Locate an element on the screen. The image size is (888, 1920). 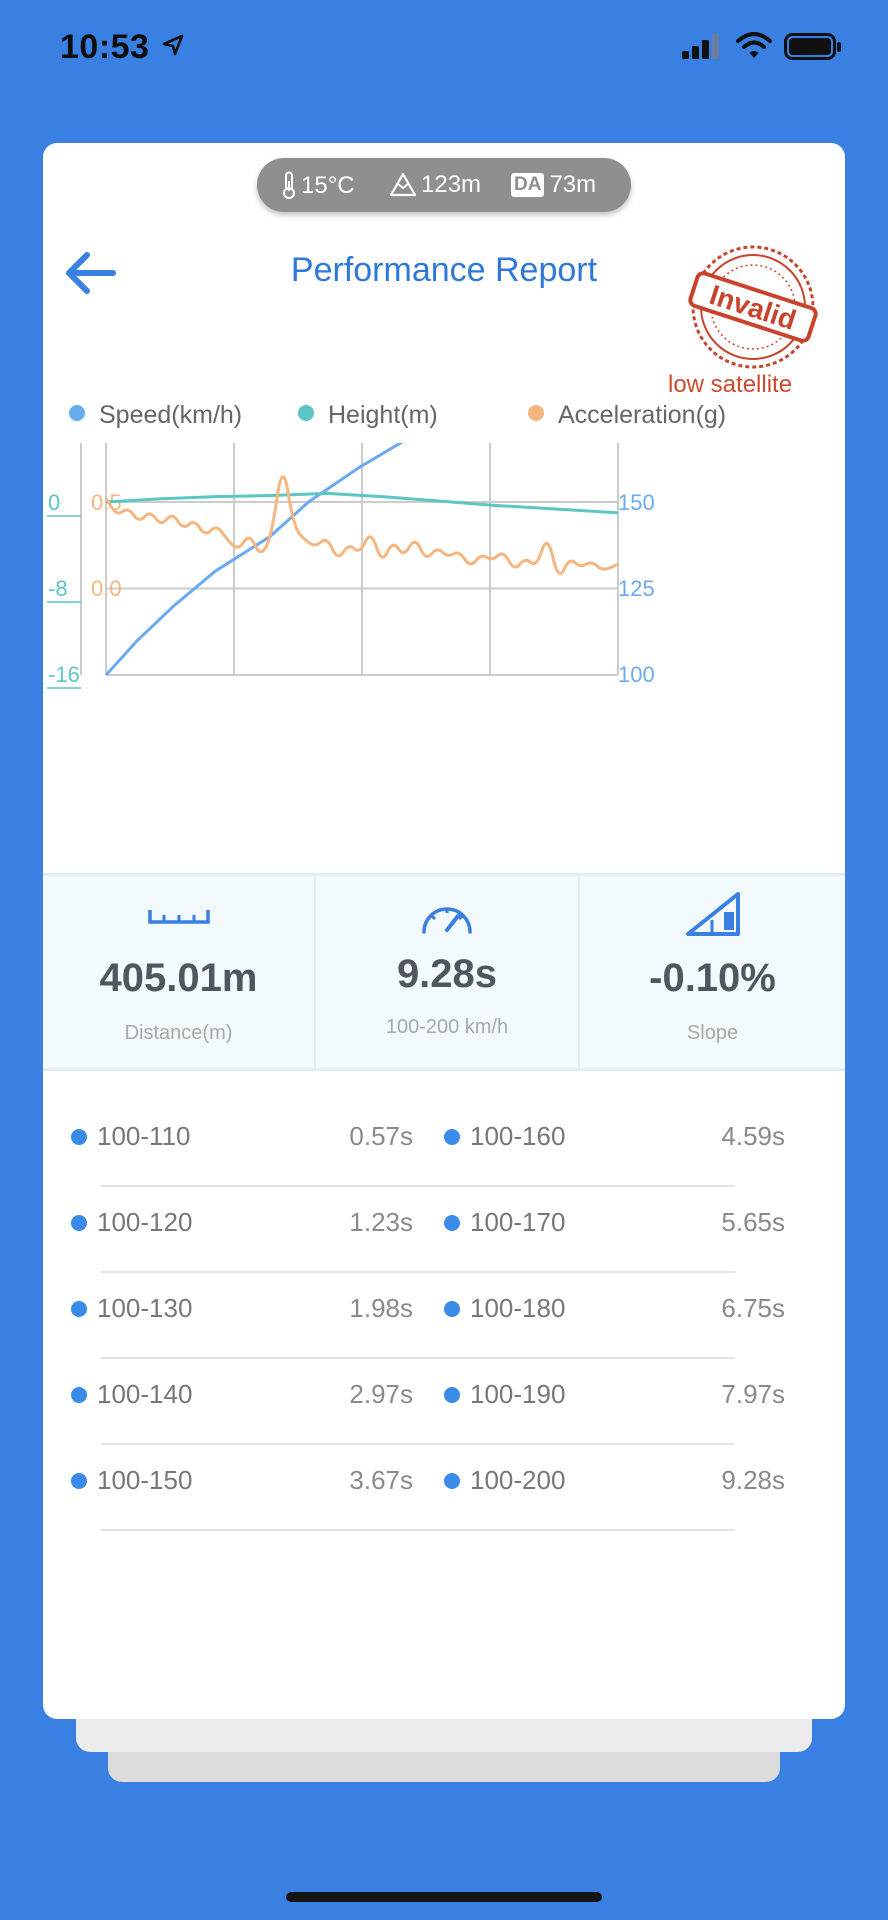
height-tick-label: -16 is located at coordinates (64, 674).